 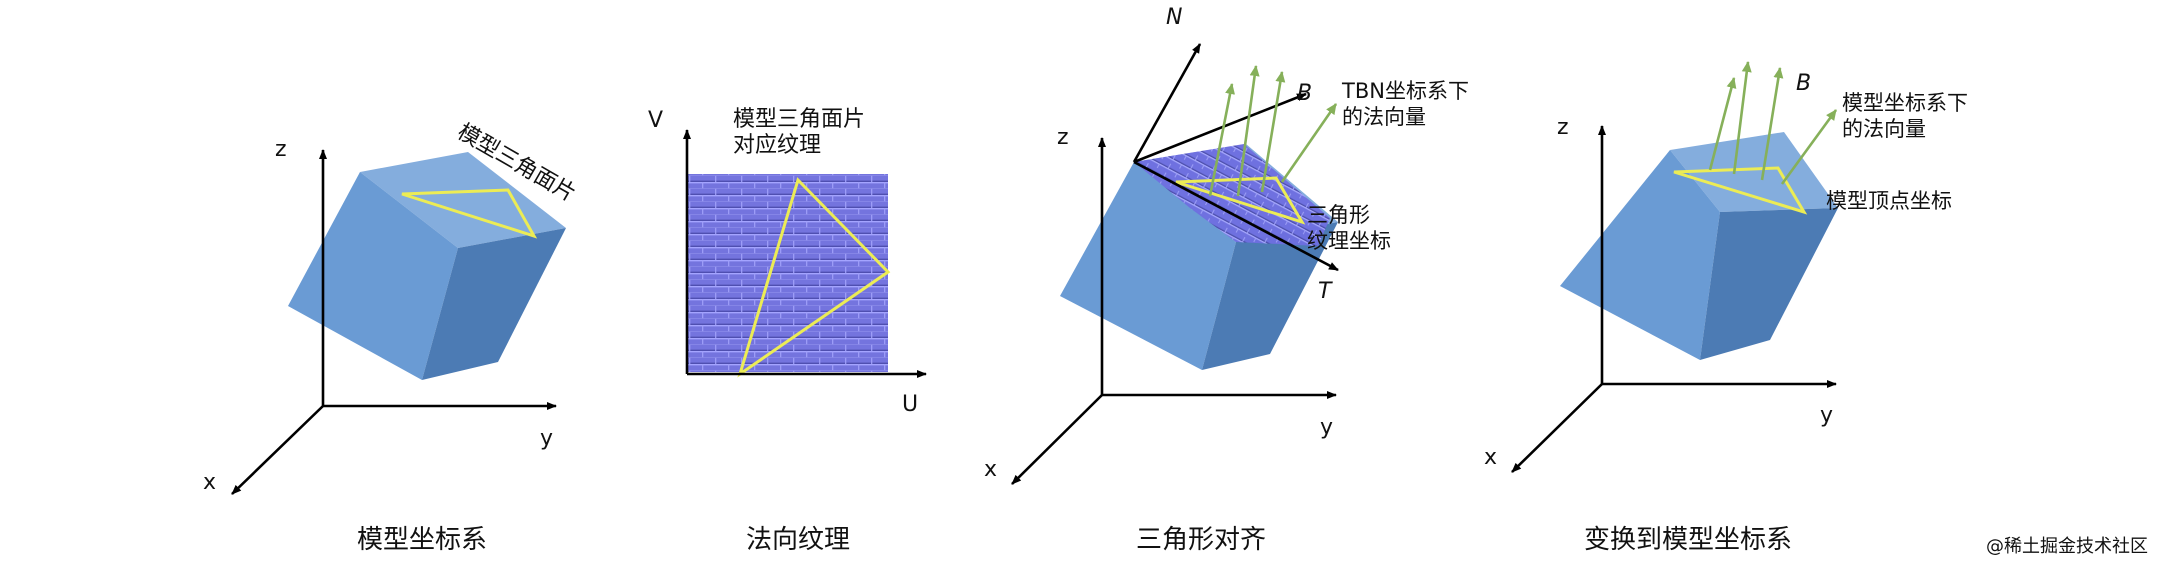 What do you see at coordinates (1338, 215) in the screenshot?
I see `triangle-uv-label-line1: 三角形` at bounding box center [1338, 215].